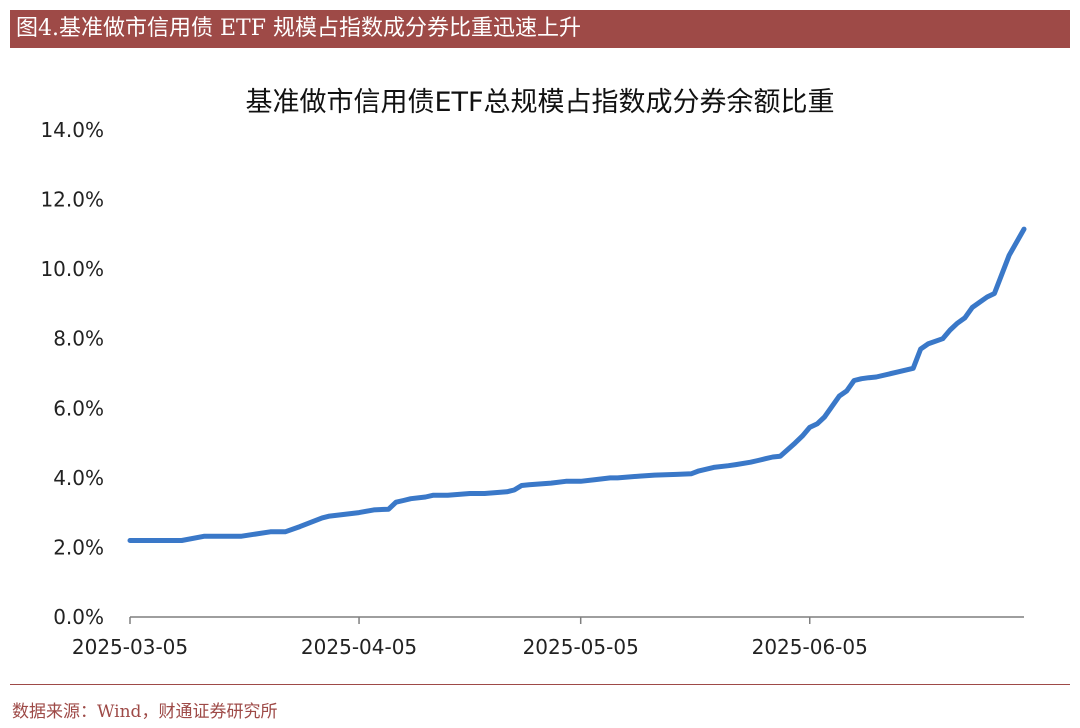 The image size is (1080, 728). What do you see at coordinates (78, 547) in the screenshot?
I see `y-tick-label: 2.0%` at bounding box center [78, 547].